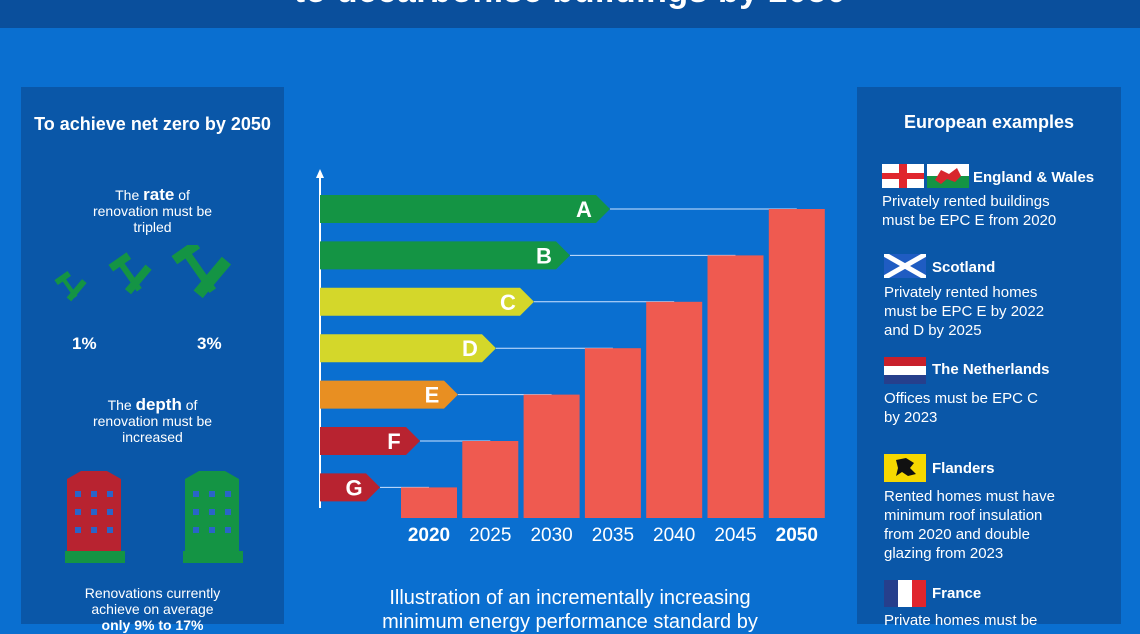 Image resolution: width=1140 pixels, height=634 pixels. What do you see at coordinates (963, 515) in the screenshot?
I see `example-text-line: minimum roof insulation` at bounding box center [963, 515].